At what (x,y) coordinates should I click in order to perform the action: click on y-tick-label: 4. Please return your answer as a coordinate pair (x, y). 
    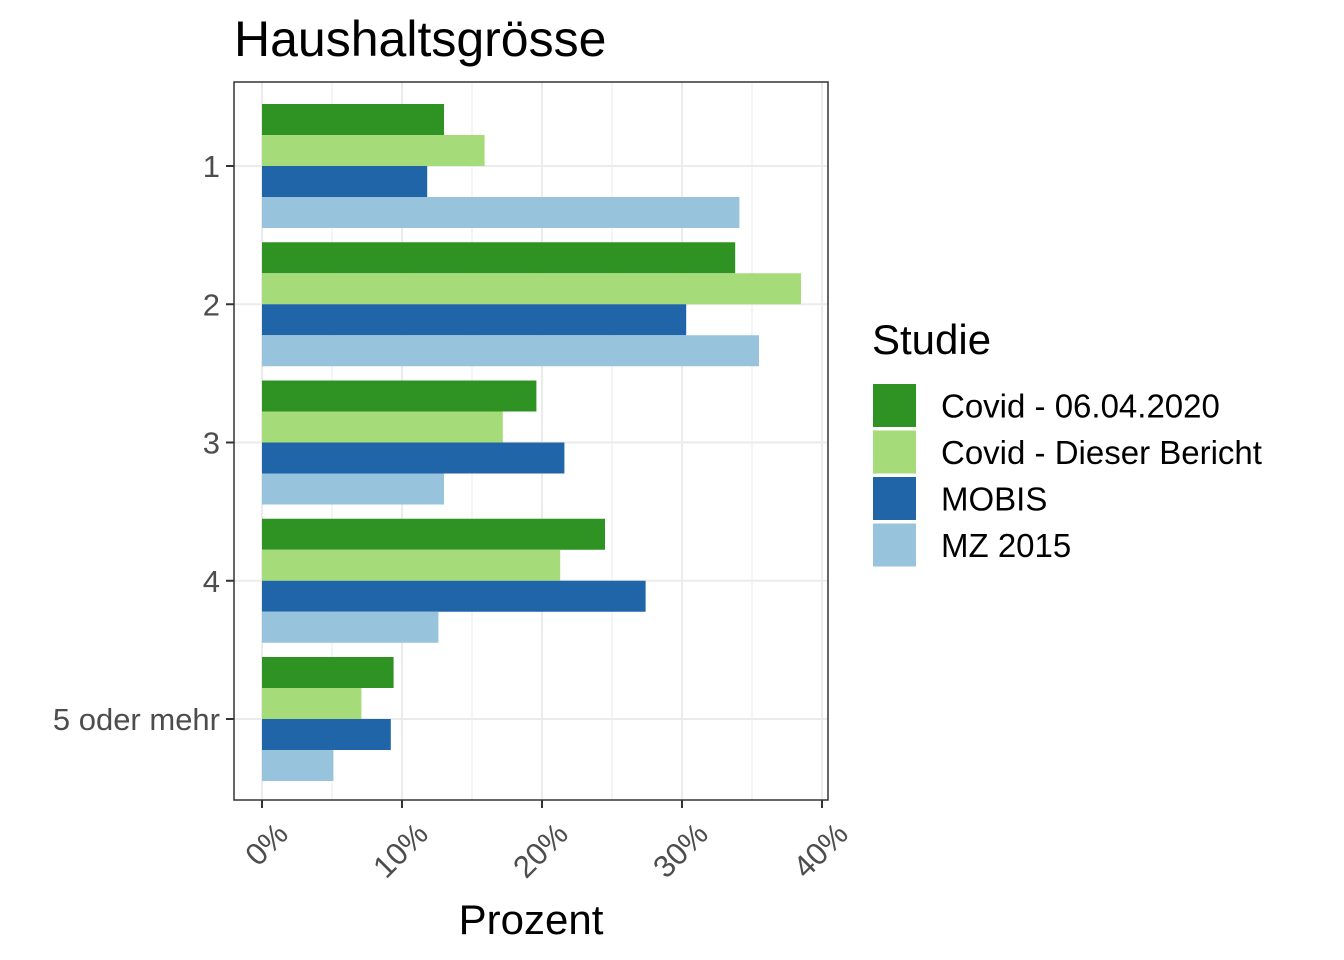
    Looking at the image, I should click on (211, 581).